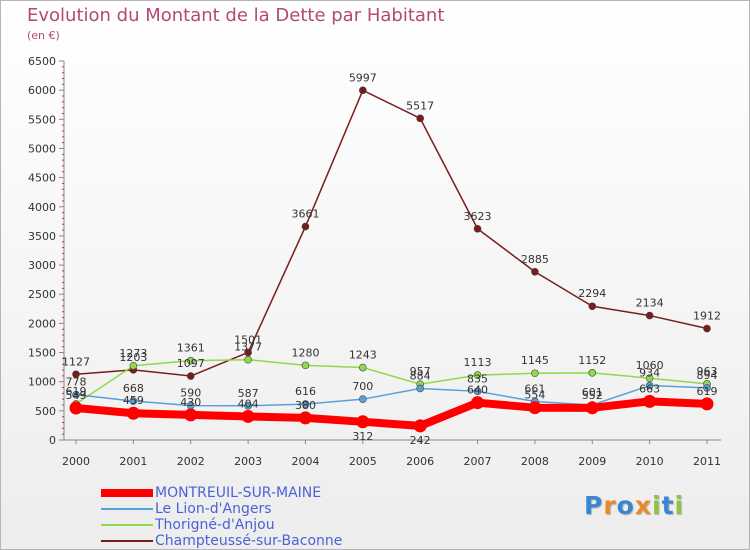 This screenshot has height=550, width=750. Describe the element at coordinates (650, 365) in the screenshot. I see `data-label: 1060` at that location.